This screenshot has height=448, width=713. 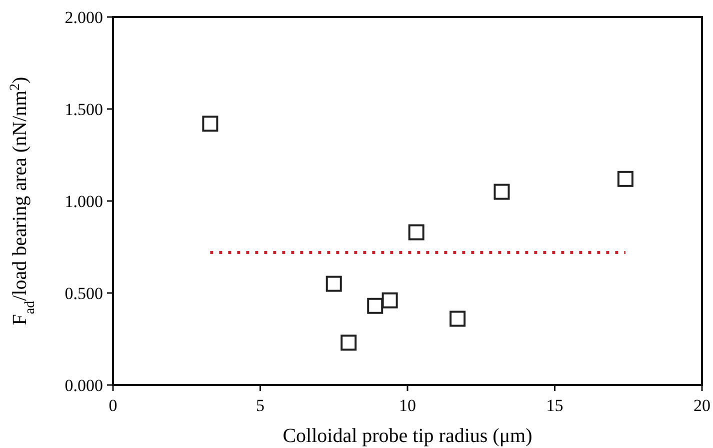 I want to click on x-tick-label: 10, so click(x=407, y=405).